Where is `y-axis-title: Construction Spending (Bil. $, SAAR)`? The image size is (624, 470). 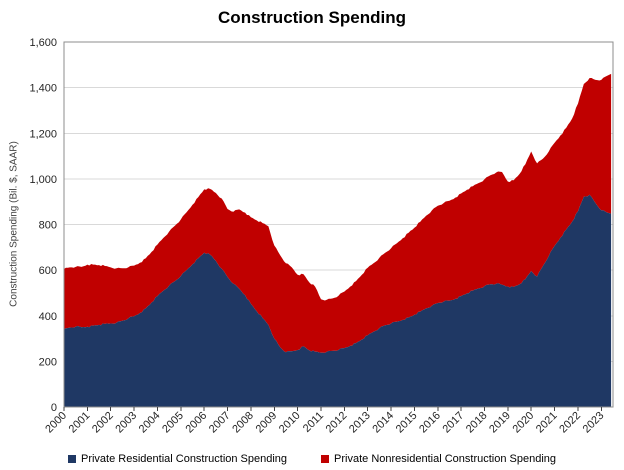
y-axis-title: Construction Spending (Bil. $, SAAR) is located at coordinates (14, 224).